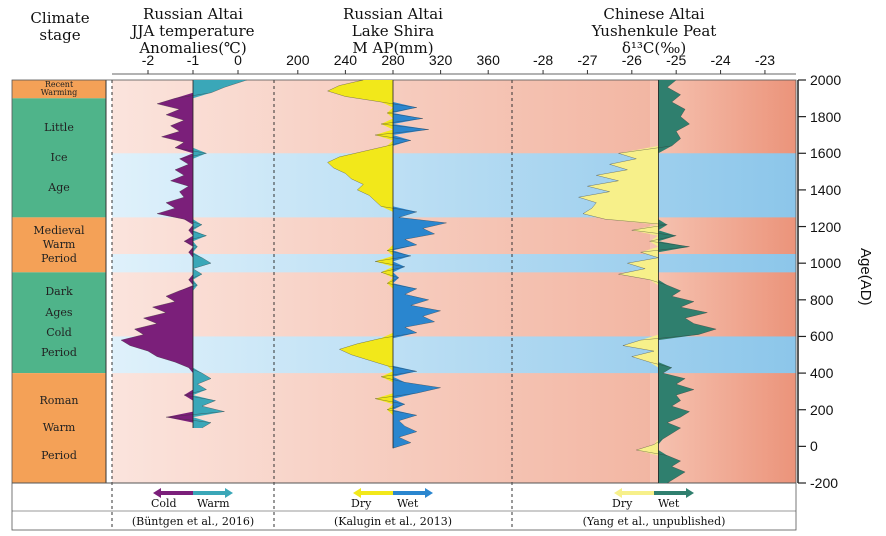  Describe the element at coordinates (59, 127) in the screenshot. I see `stage-label: Little` at that location.